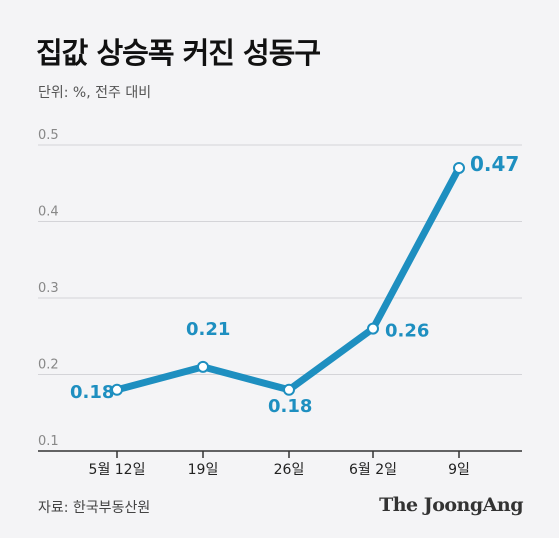  Describe the element at coordinates (289, 470) in the screenshot. I see `x-tick-label: 26일` at that location.